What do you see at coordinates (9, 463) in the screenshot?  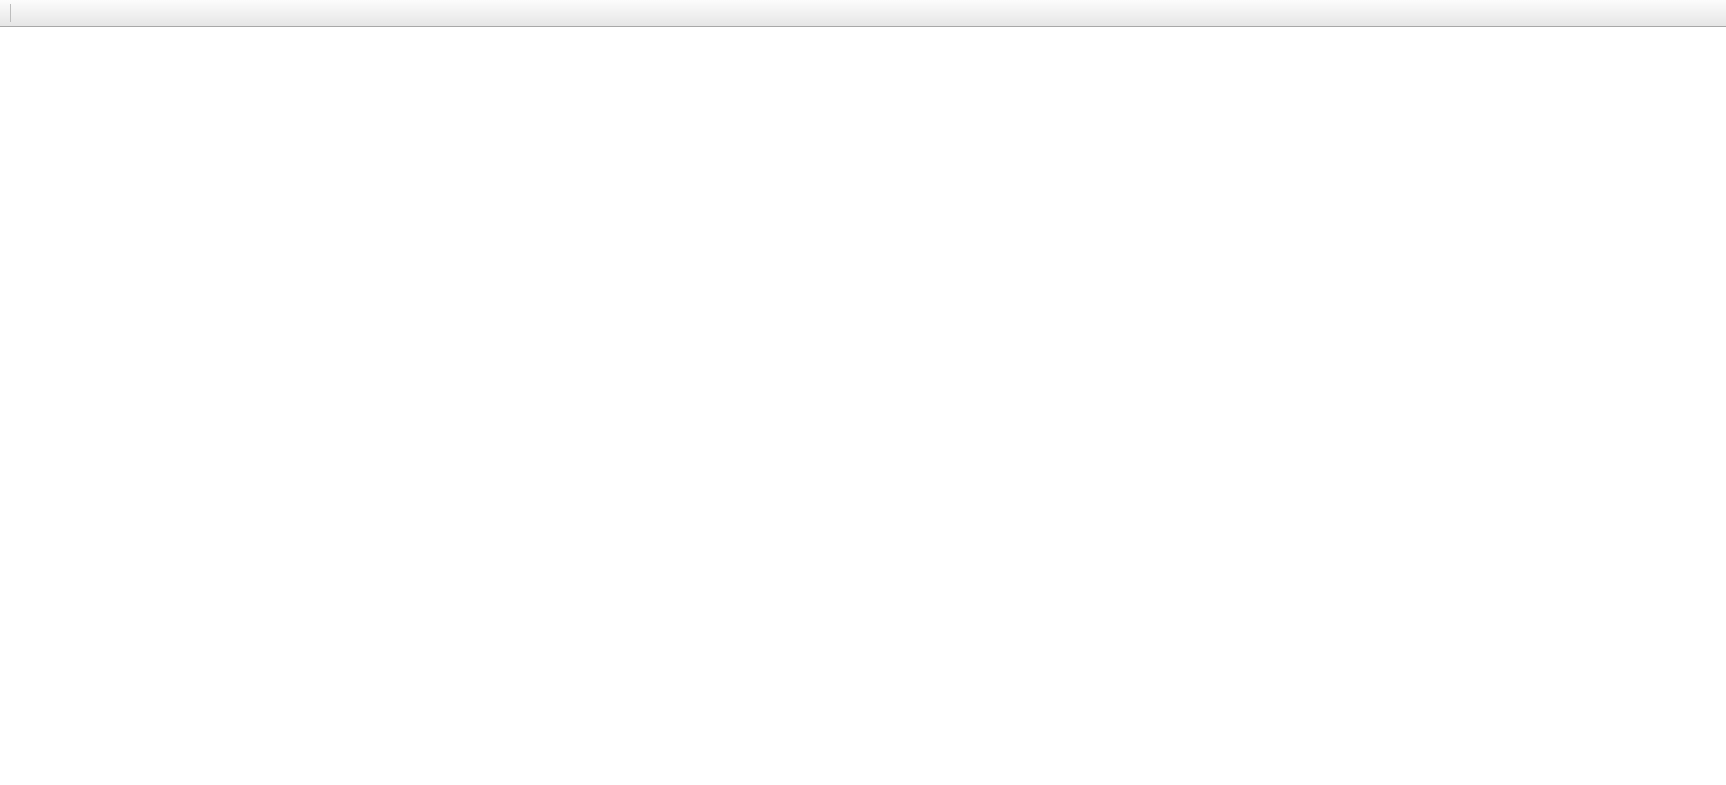 I see `macd-indicator-label` at bounding box center [9, 463].